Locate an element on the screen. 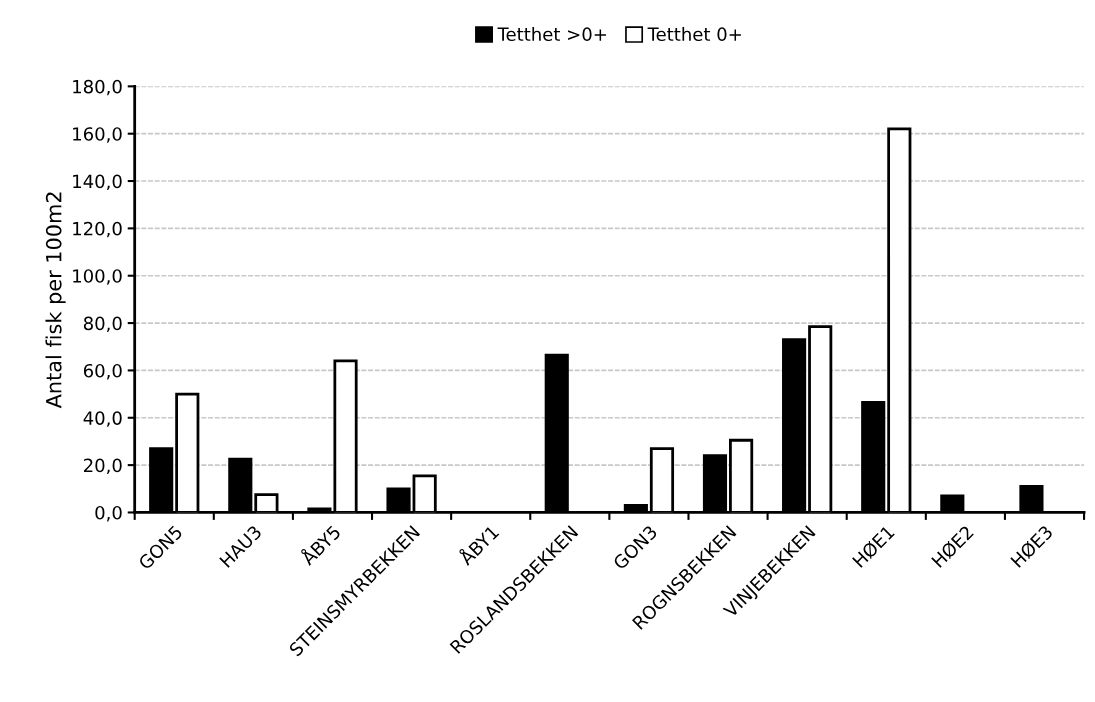 Image resolution: width=1095 pixels, height=702 pixels. y-tick-label: 160,0 is located at coordinates (97, 135).